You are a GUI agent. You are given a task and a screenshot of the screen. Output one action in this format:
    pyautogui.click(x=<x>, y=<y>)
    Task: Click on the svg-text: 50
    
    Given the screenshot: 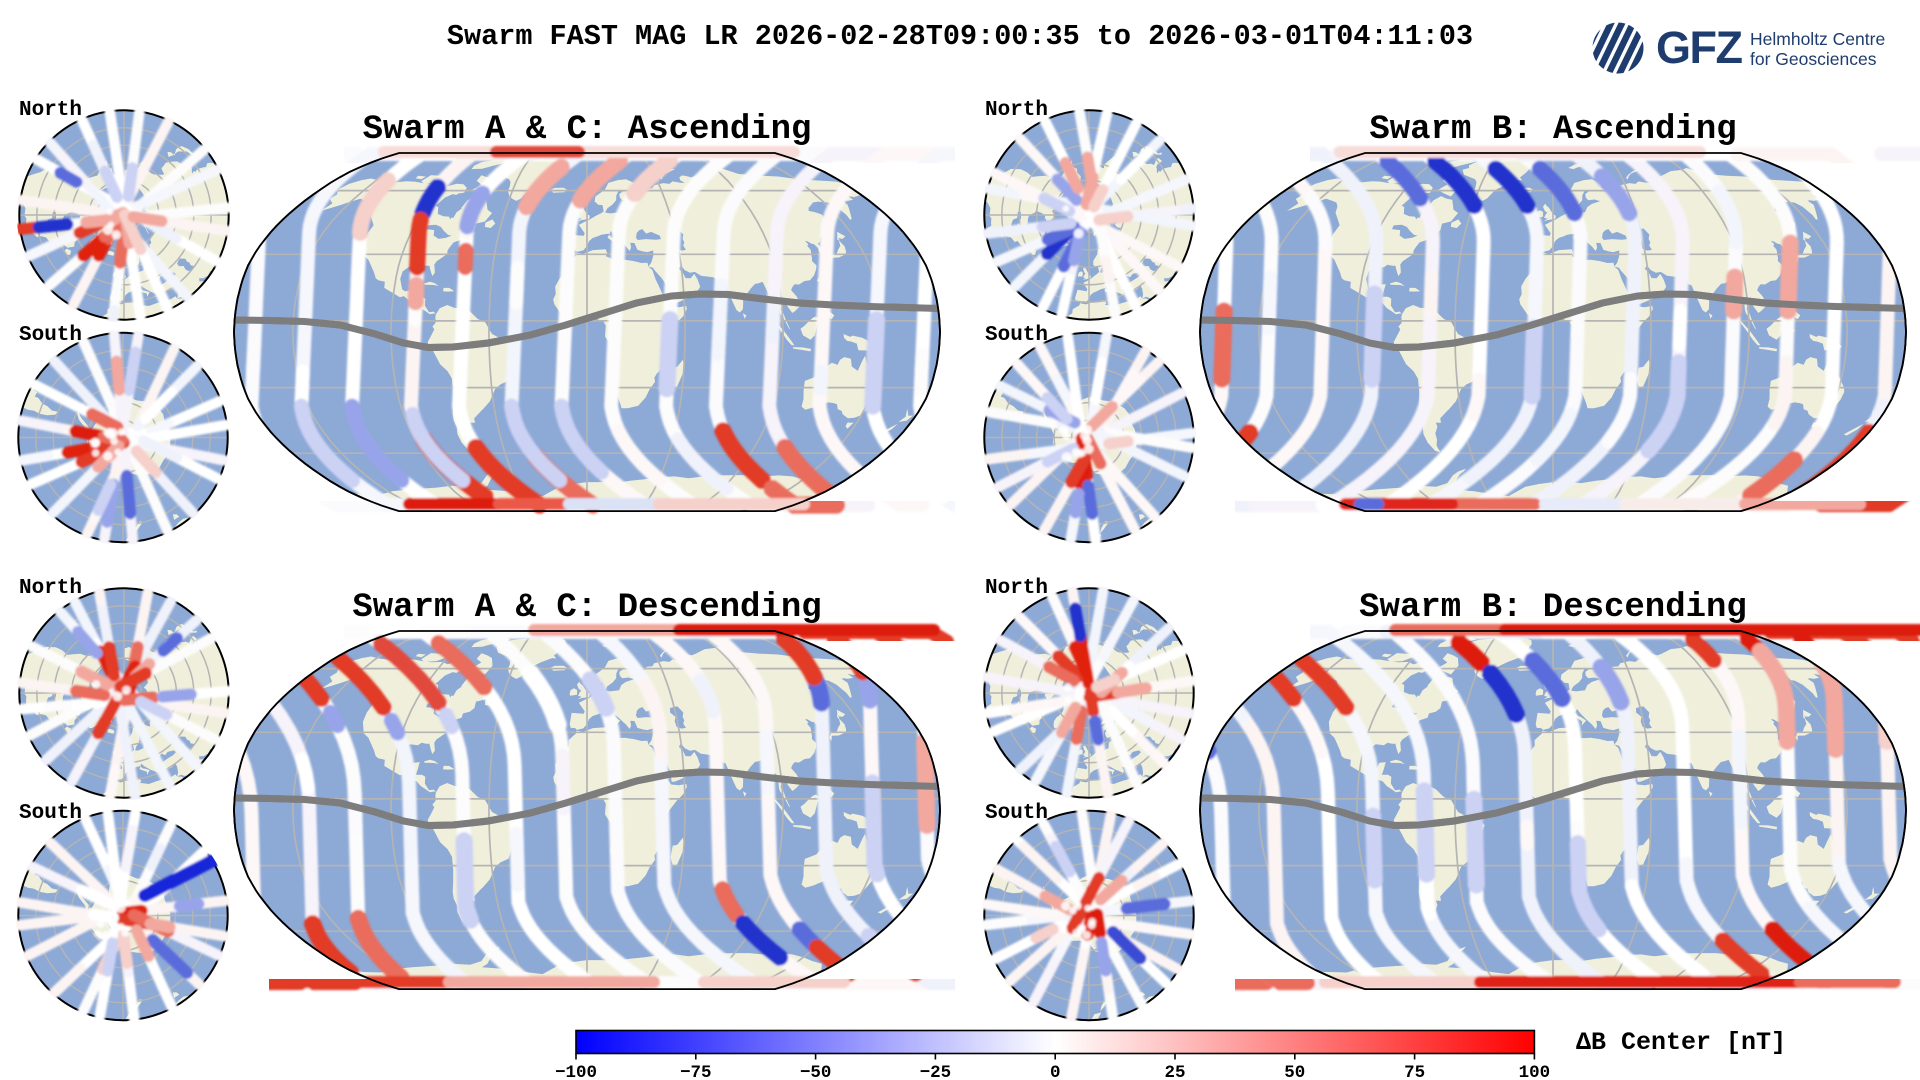 What is the action you would take?
    pyautogui.click(x=1294, y=1071)
    